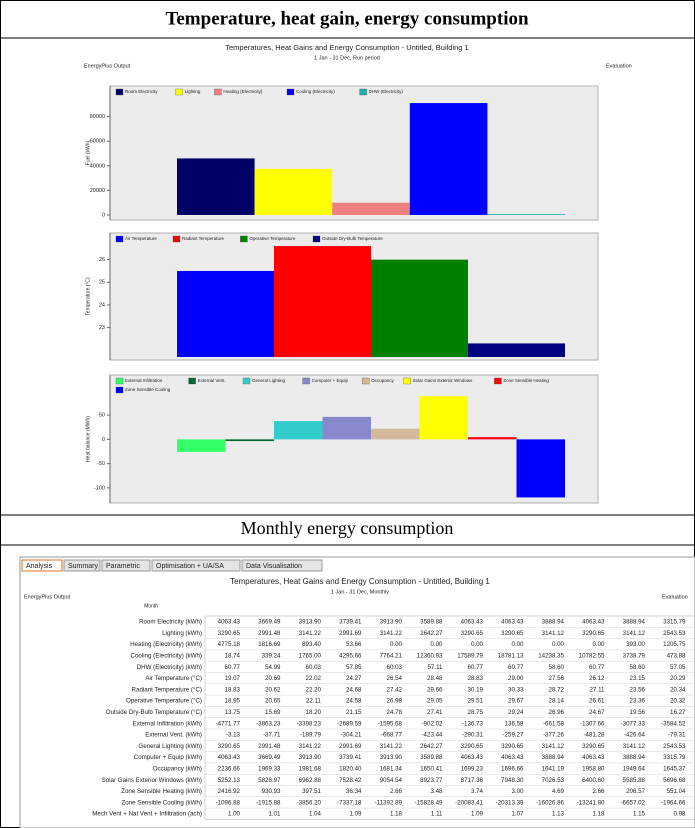  Describe the element at coordinates (553, 769) in the screenshot. I see `cell: 1641.19` at that location.